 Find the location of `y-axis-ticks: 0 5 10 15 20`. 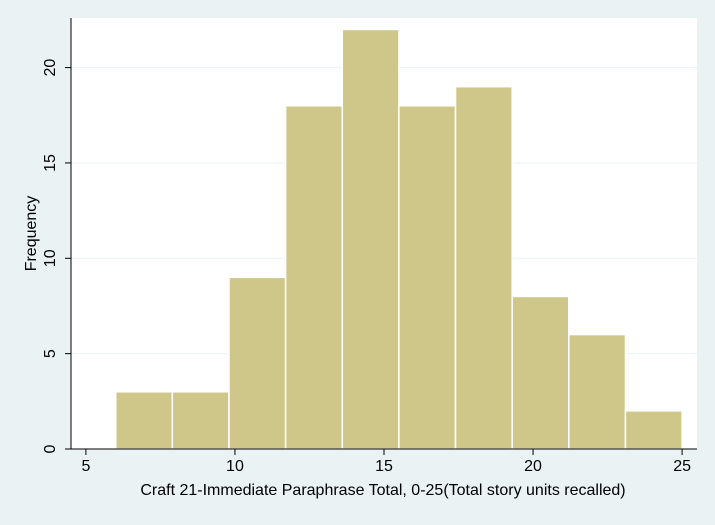

y-axis-ticks: 0 5 10 15 20 is located at coordinates (56, 256).